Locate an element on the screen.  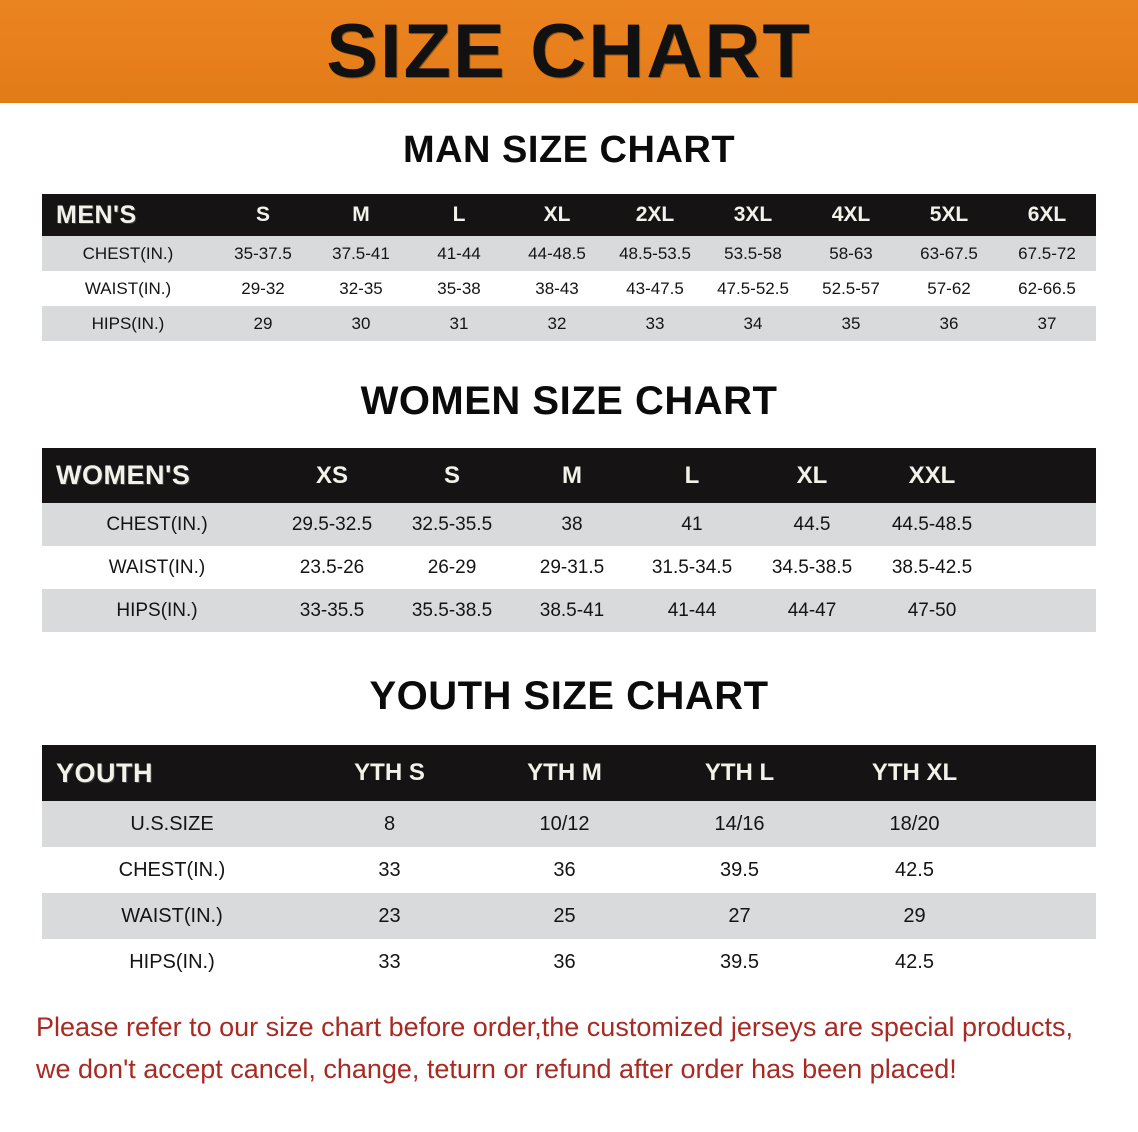
column-header: YTH L is located at coordinates (739, 772).